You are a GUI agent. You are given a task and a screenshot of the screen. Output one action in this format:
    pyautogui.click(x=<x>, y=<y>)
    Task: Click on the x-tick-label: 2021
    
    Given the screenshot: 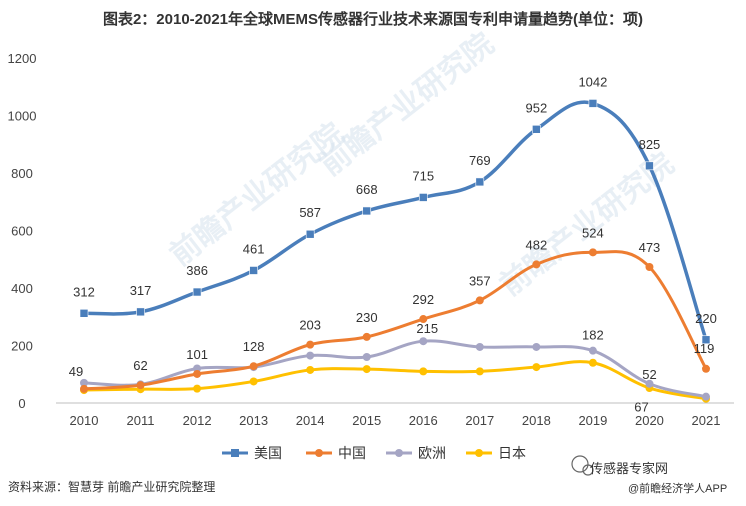 What is the action you would take?
    pyautogui.click(x=706, y=420)
    